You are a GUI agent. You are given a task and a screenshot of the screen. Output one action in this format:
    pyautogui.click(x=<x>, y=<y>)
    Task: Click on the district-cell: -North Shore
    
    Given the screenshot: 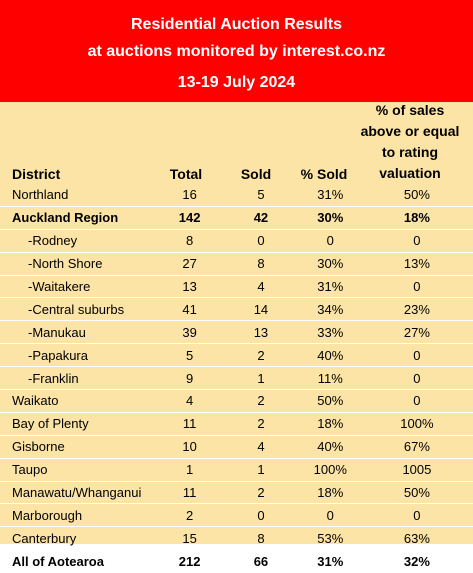 What is the action you would take?
    pyautogui.click(x=83, y=264)
    